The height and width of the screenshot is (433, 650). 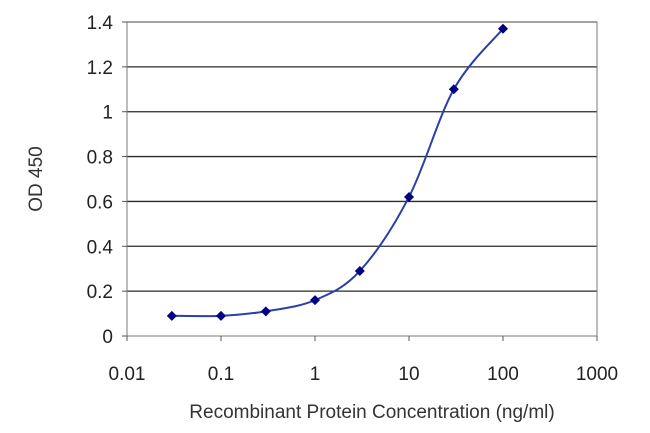 What do you see at coordinates (363, 360) in the screenshot?
I see `x-axis-ticks: 0.01 0.1 1 10 100 1000` at bounding box center [363, 360].